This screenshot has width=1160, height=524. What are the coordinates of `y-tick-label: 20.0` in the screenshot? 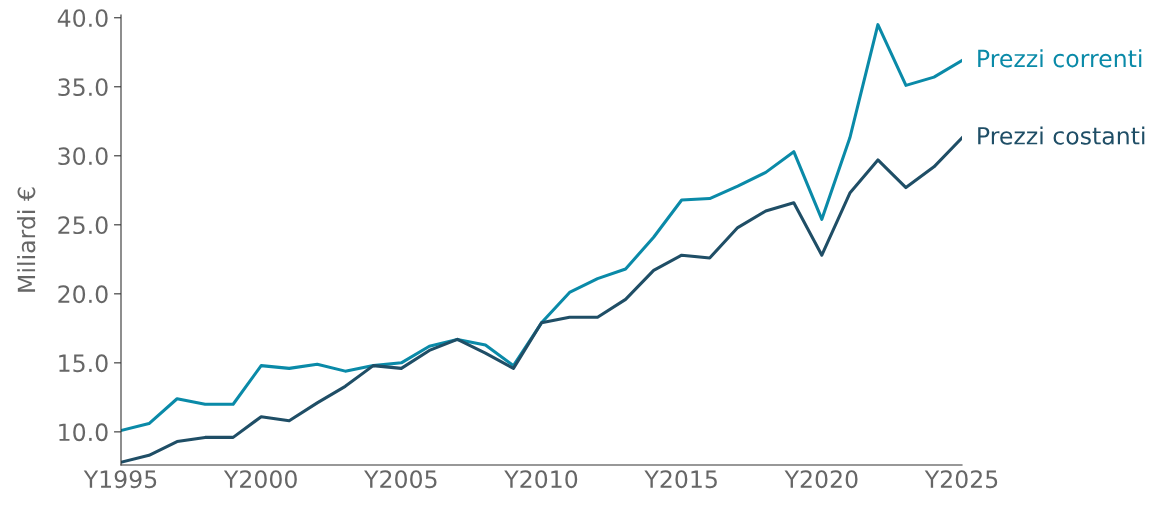 It's located at (83, 294).